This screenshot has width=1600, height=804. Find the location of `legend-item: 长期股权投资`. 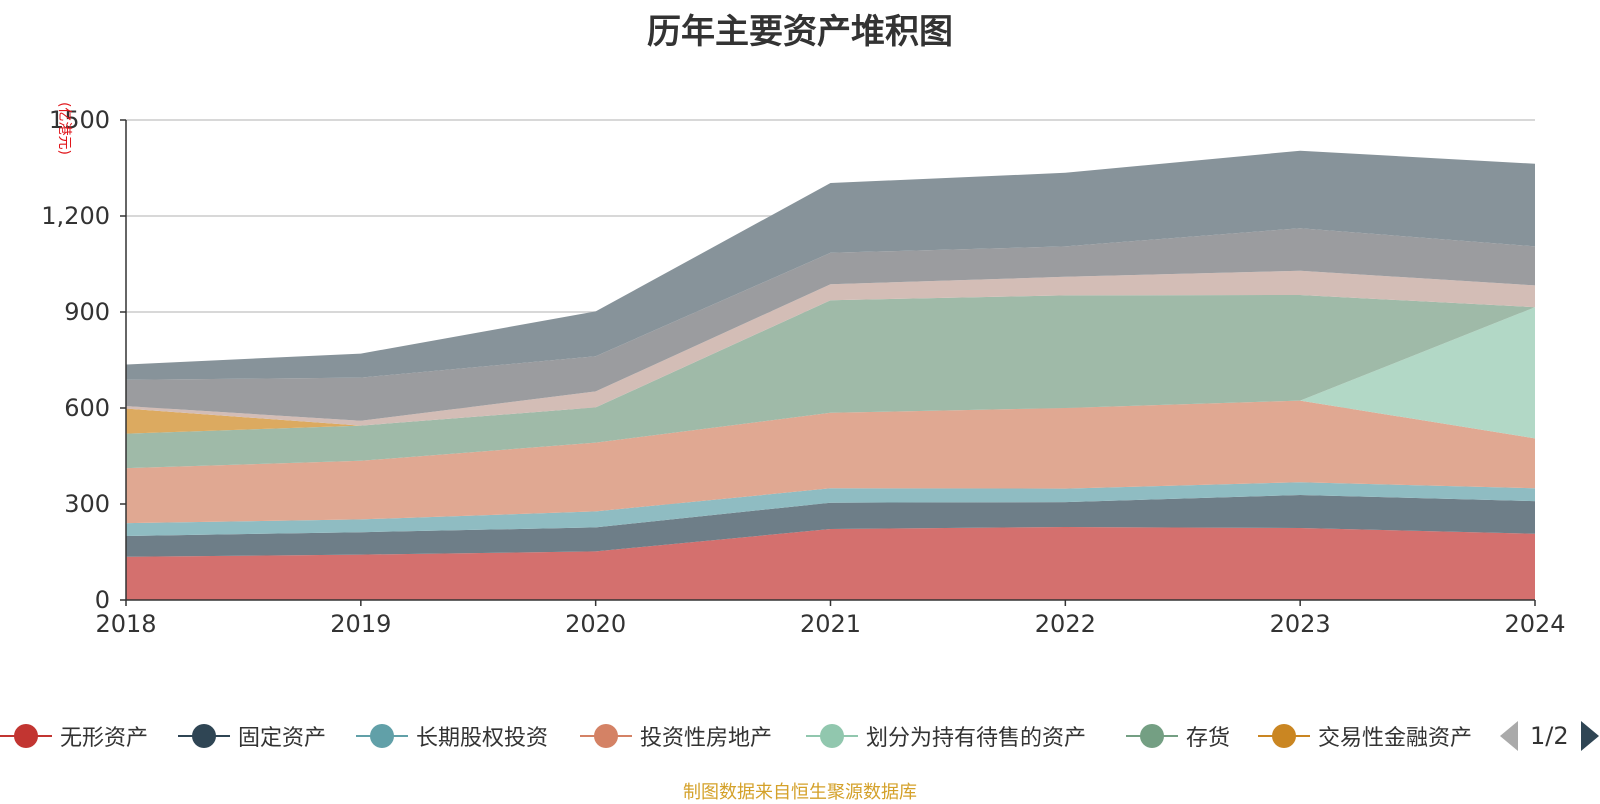

legend-item: 长期股权投资 is located at coordinates (452, 736).